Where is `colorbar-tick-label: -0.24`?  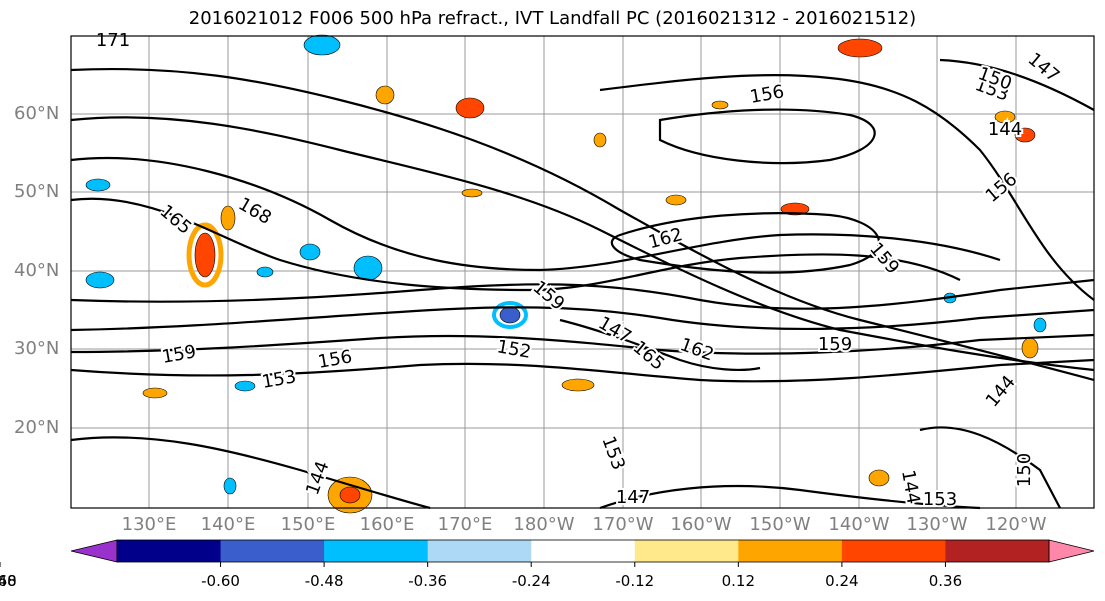
colorbar-tick-label: -0.24 is located at coordinates (531, 581).